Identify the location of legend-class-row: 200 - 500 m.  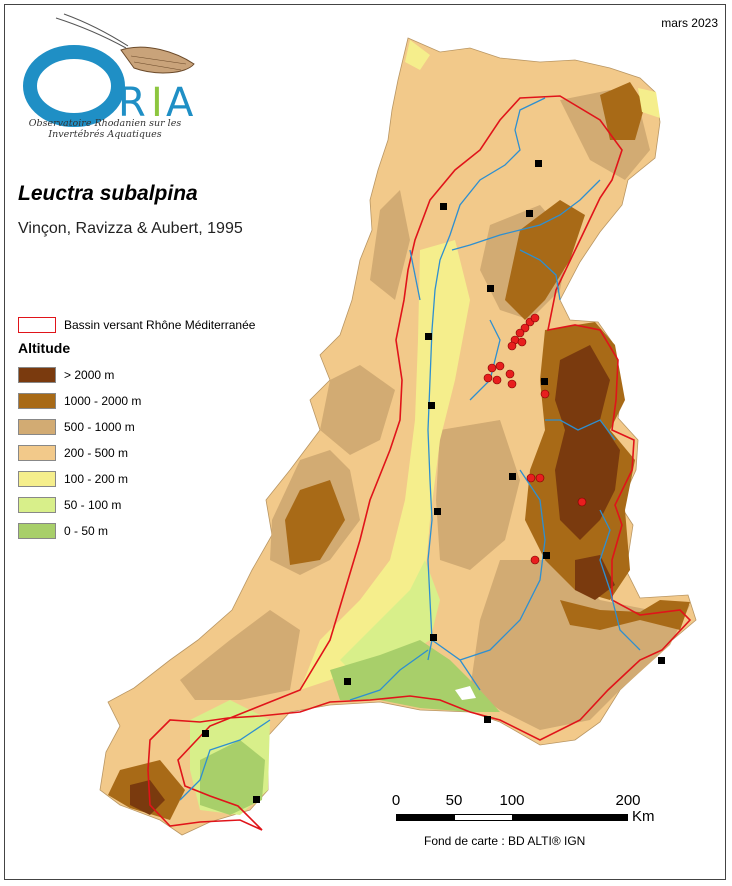
(136, 453).